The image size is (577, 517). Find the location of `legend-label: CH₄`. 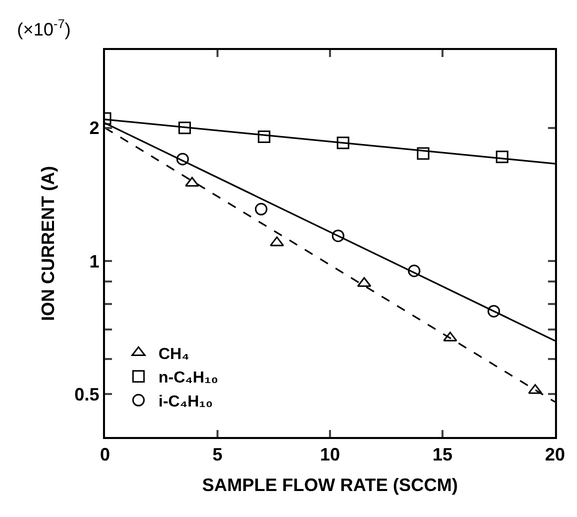

legend-label: CH₄ is located at coordinates (174, 354).